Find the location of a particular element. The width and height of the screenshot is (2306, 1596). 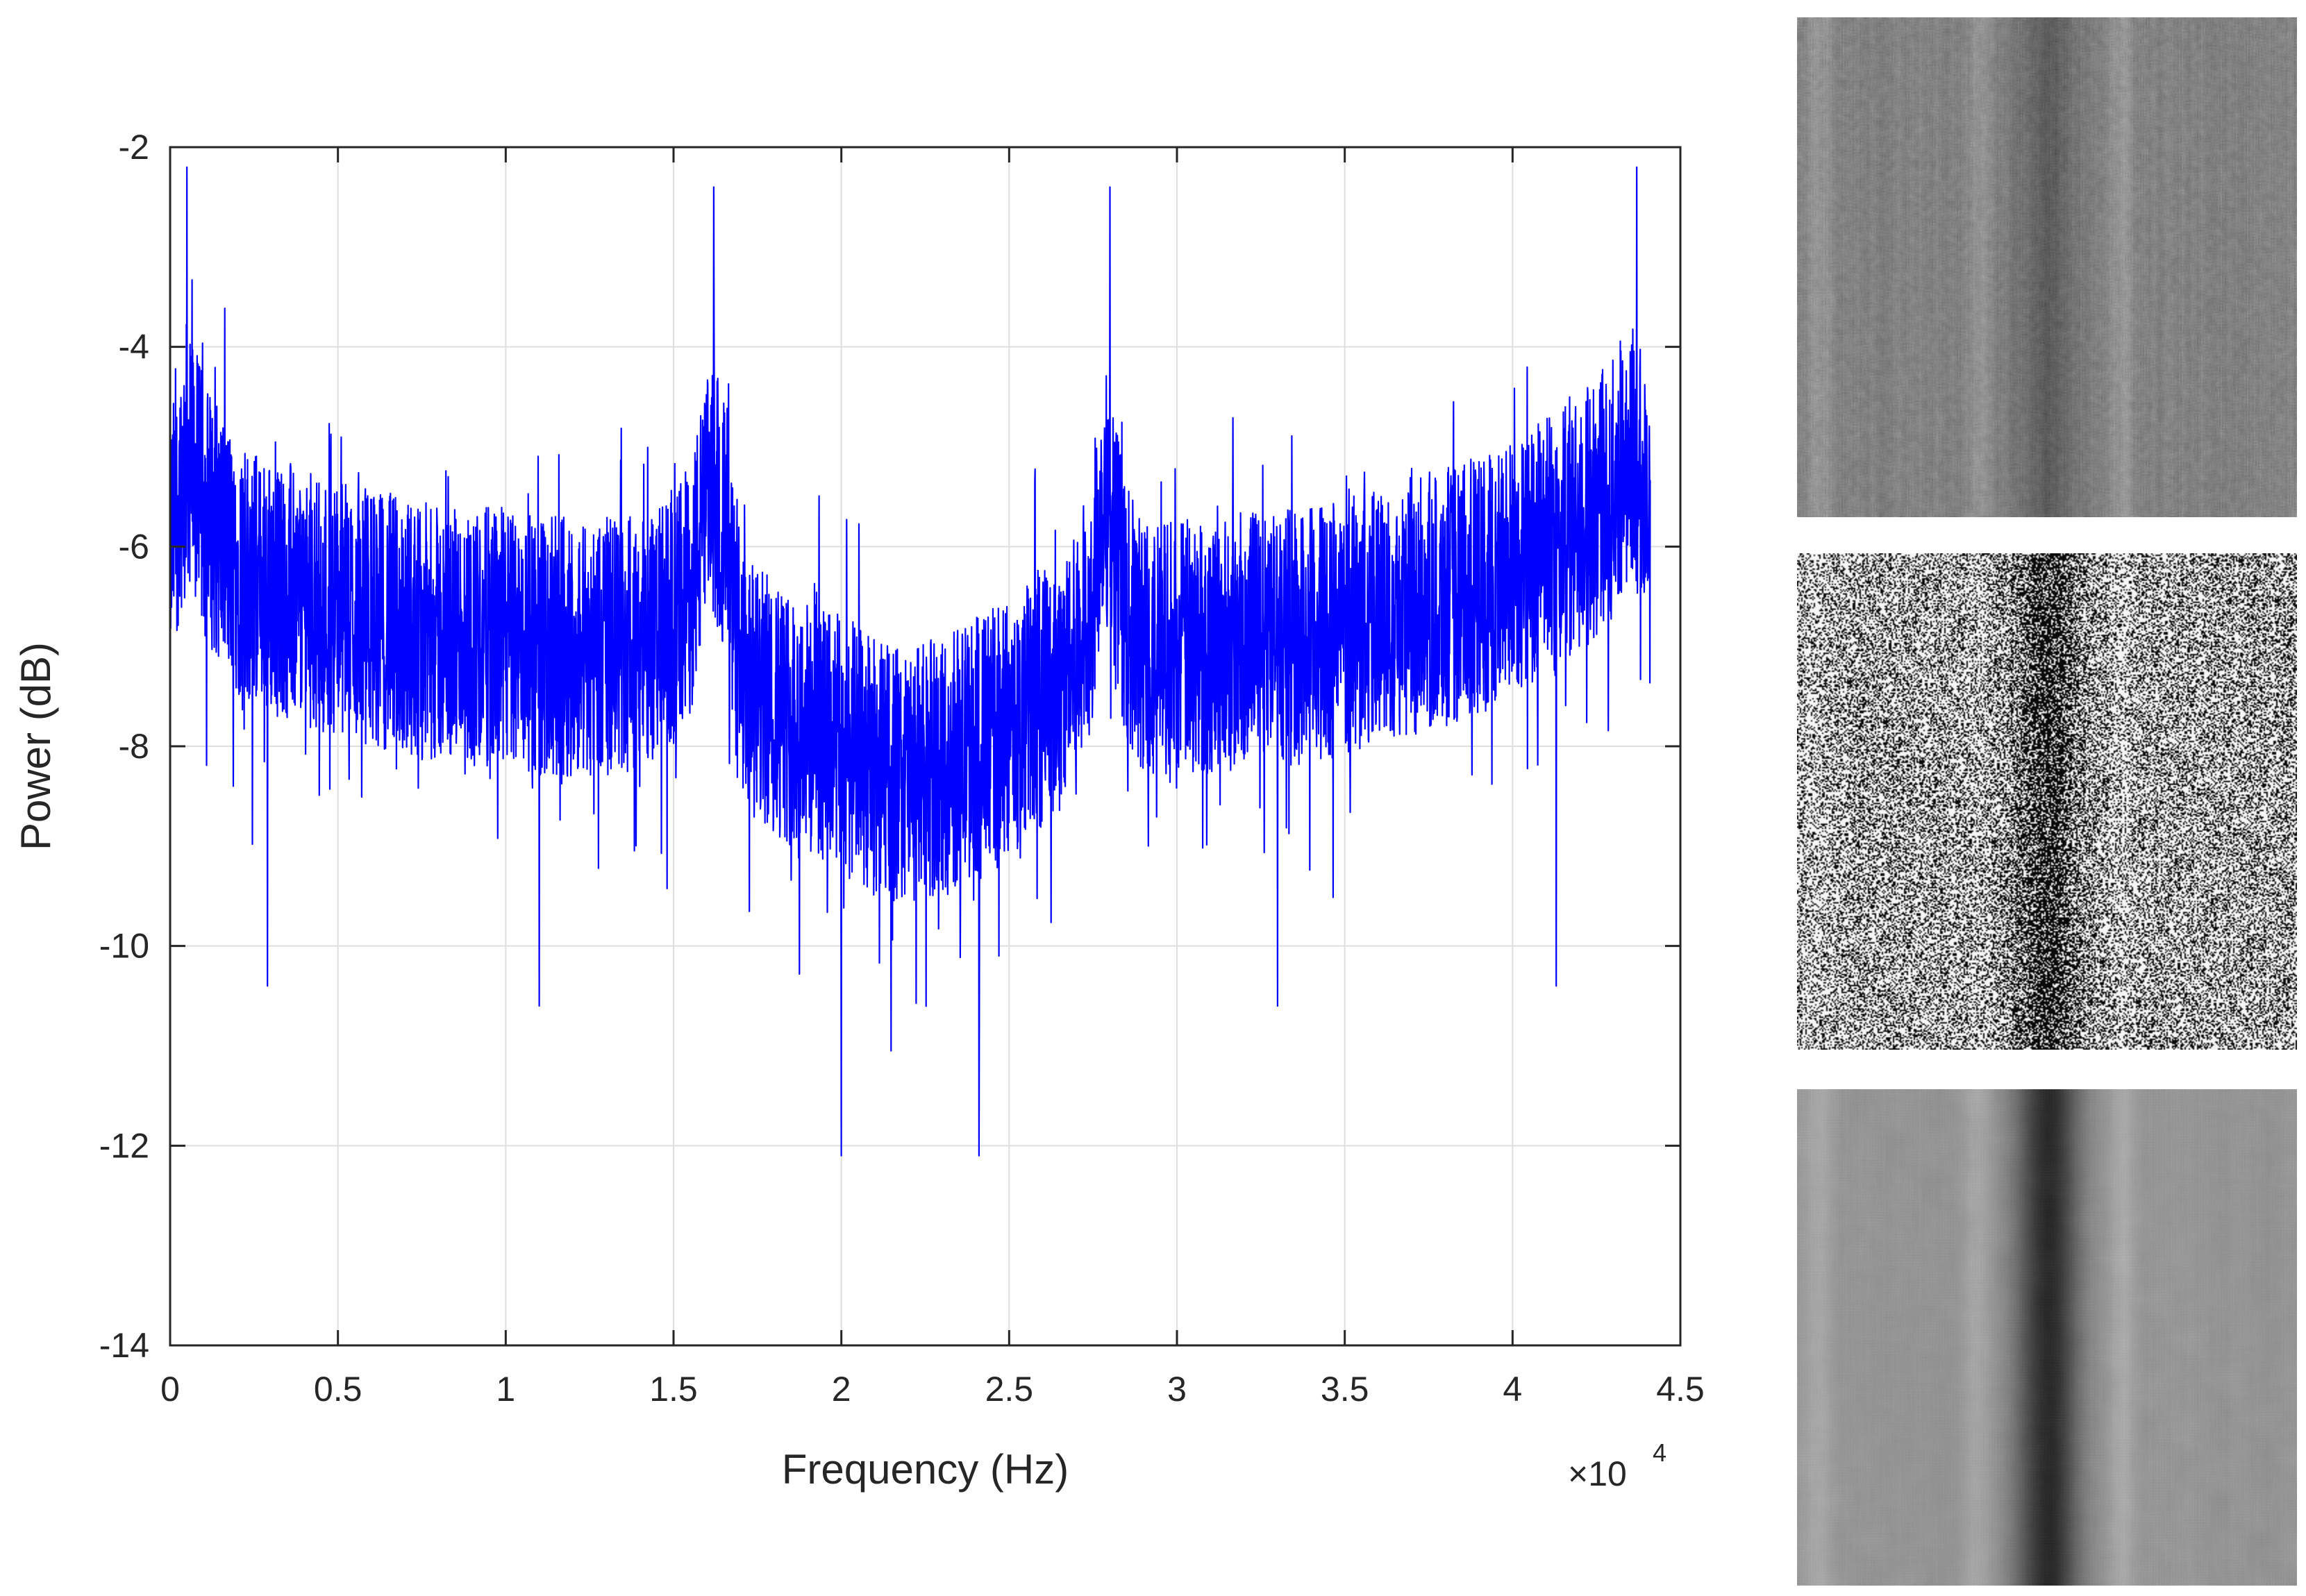

x-exponent-power: 4 is located at coordinates (1659, 1452).